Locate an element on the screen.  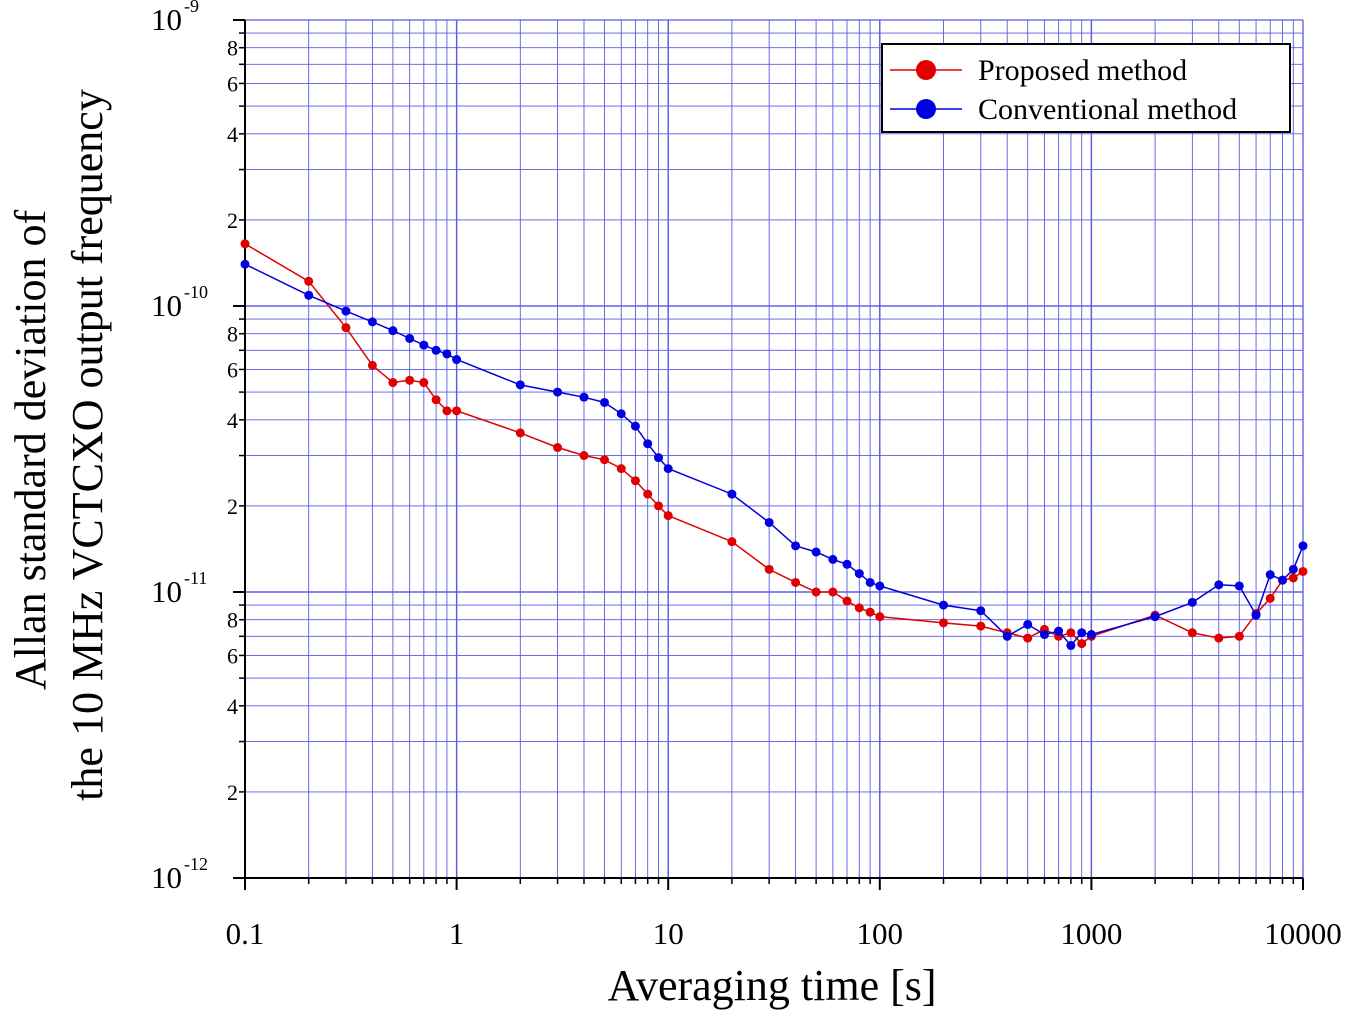
x-axis-title: Averaging time [s] is located at coordinates (771, 985).